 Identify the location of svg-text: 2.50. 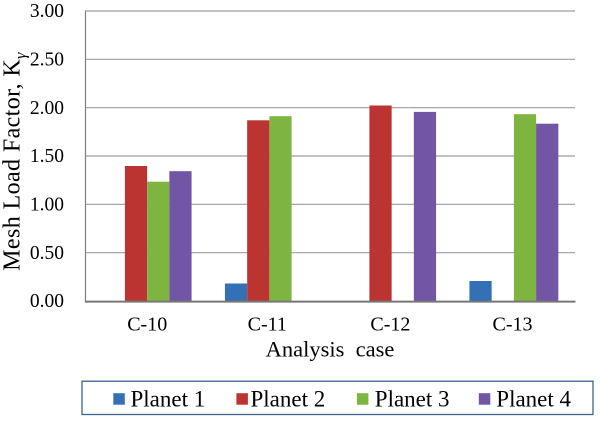
(47, 60).